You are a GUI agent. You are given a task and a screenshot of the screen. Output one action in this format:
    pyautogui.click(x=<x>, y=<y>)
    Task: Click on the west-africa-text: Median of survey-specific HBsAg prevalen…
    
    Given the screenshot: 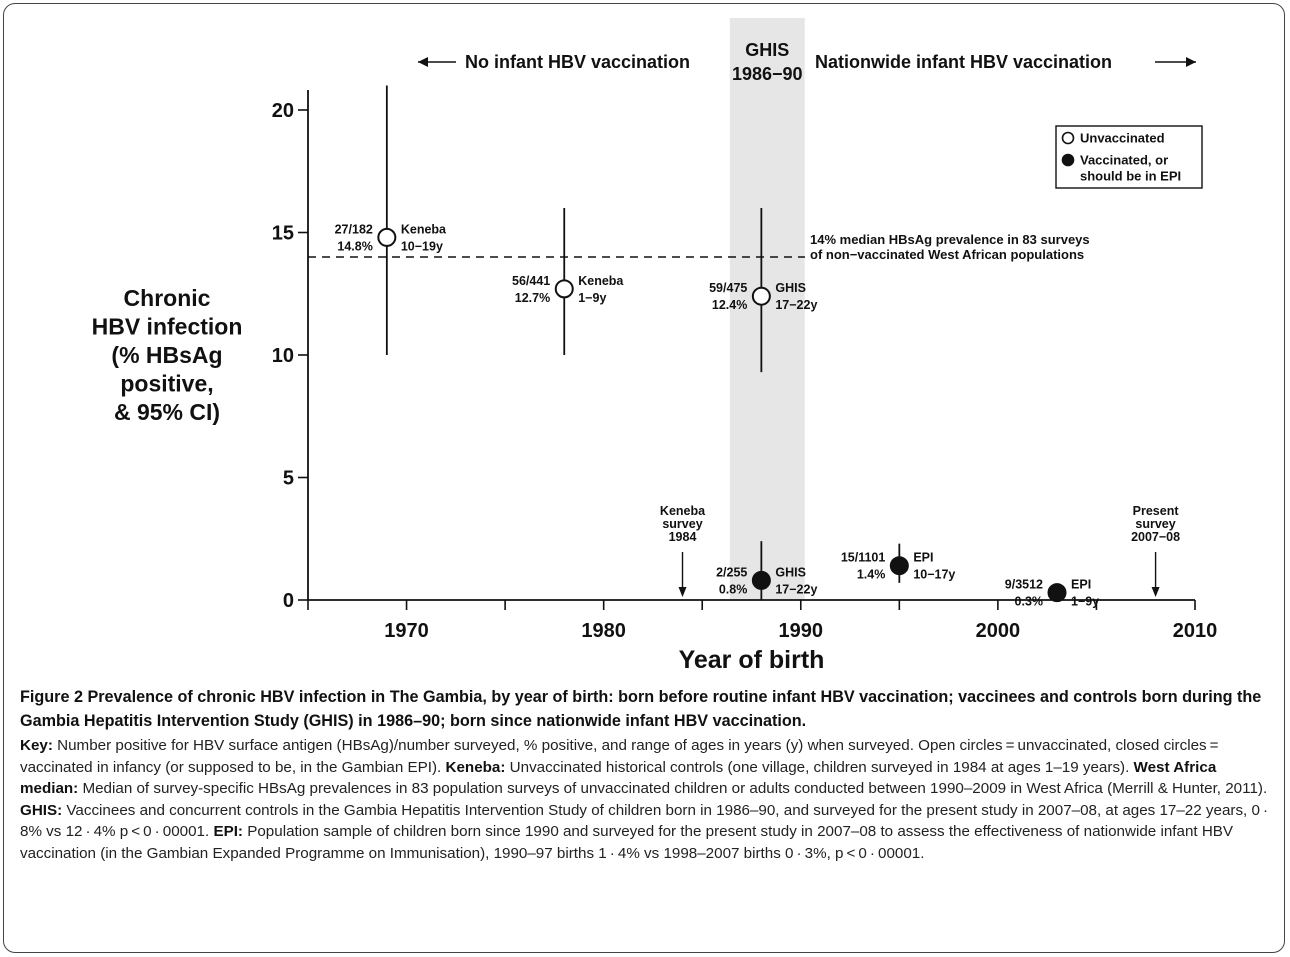 What is the action you would take?
    pyautogui.click(x=673, y=789)
    